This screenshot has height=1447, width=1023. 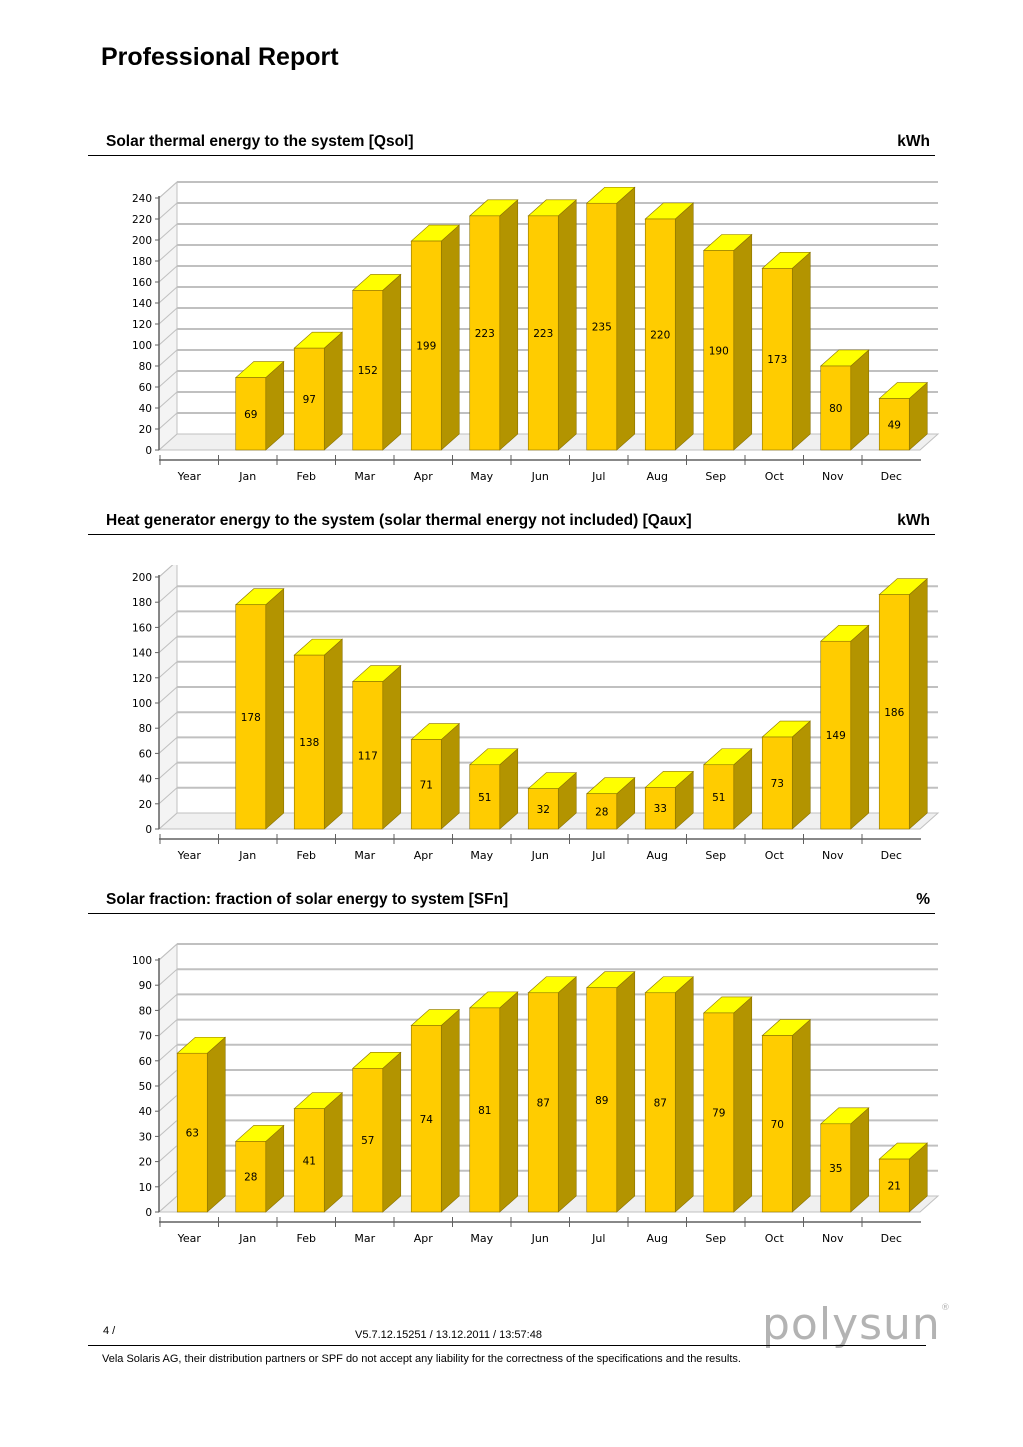 What do you see at coordinates (145, 388) in the screenshot?
I see `y-tick-label: 60` at bounding box center [145, 388].